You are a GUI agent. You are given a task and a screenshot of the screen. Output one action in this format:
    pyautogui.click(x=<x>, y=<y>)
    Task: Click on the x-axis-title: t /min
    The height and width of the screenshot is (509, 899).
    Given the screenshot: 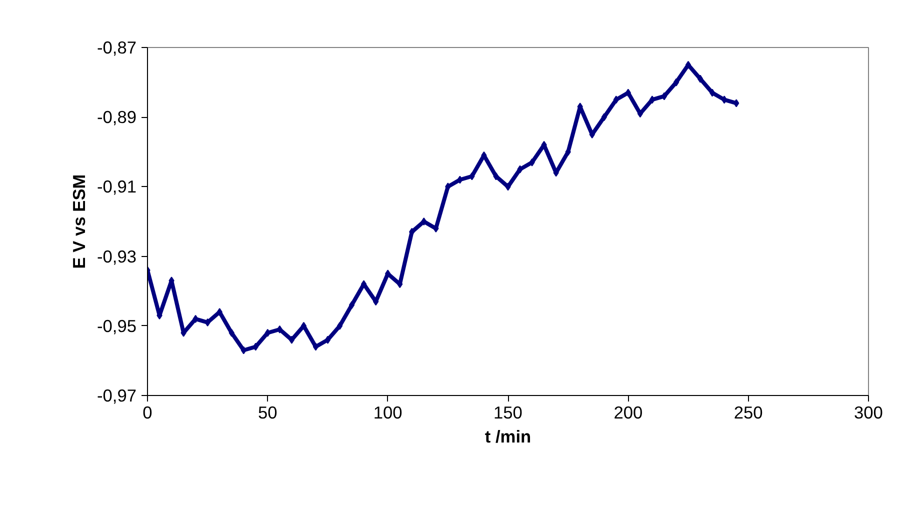 What is the action you would take?
    pyautogui.click(x=508, y=436)
    